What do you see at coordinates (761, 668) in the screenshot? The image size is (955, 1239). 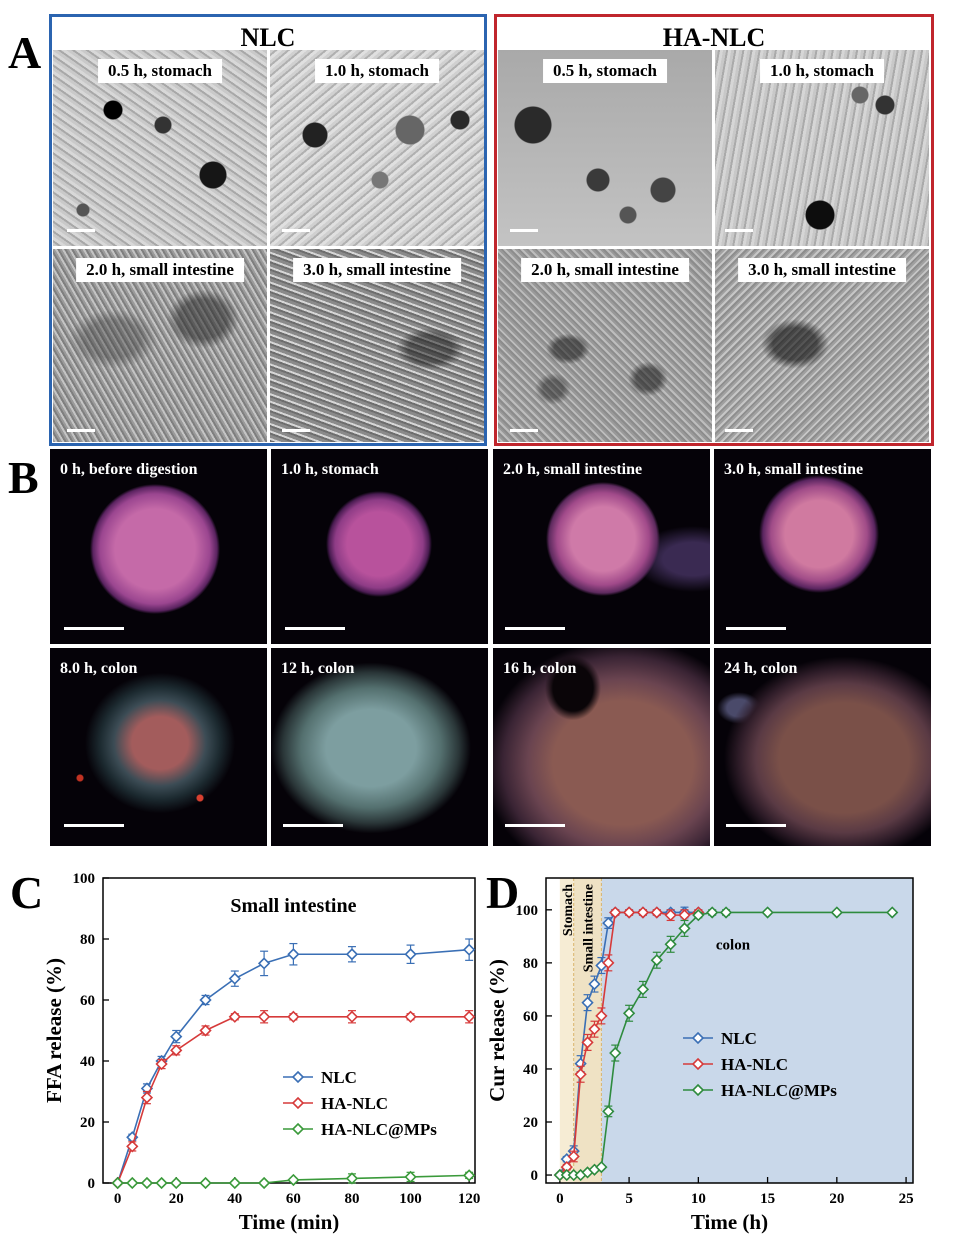 I see `tile-label: 24 h, colon` at bounding box center [761, 668].